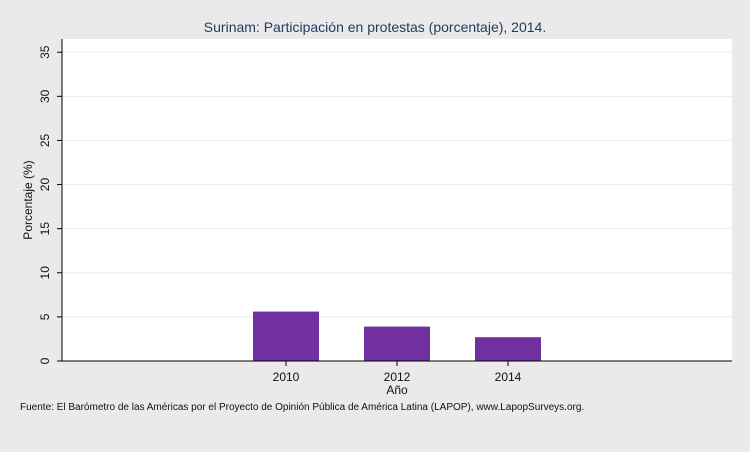  I want to click on y-tick-label: 0, so click(45, 360).